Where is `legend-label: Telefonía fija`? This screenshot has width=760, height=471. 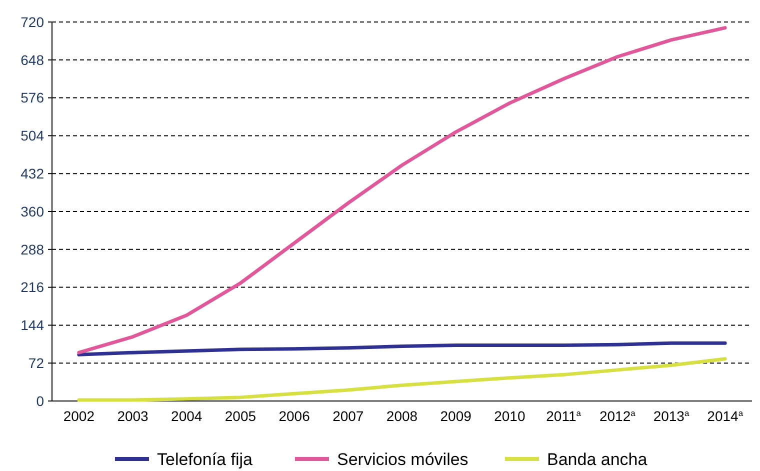 legend-label: Telefonía fija is located at coordinates (205, 459).